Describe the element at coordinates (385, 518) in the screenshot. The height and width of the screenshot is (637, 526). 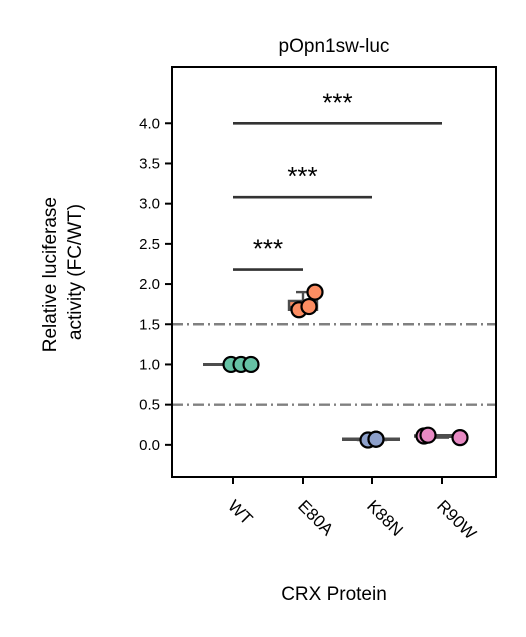
I see `x-tick-label-K88N: K88N` at that location.